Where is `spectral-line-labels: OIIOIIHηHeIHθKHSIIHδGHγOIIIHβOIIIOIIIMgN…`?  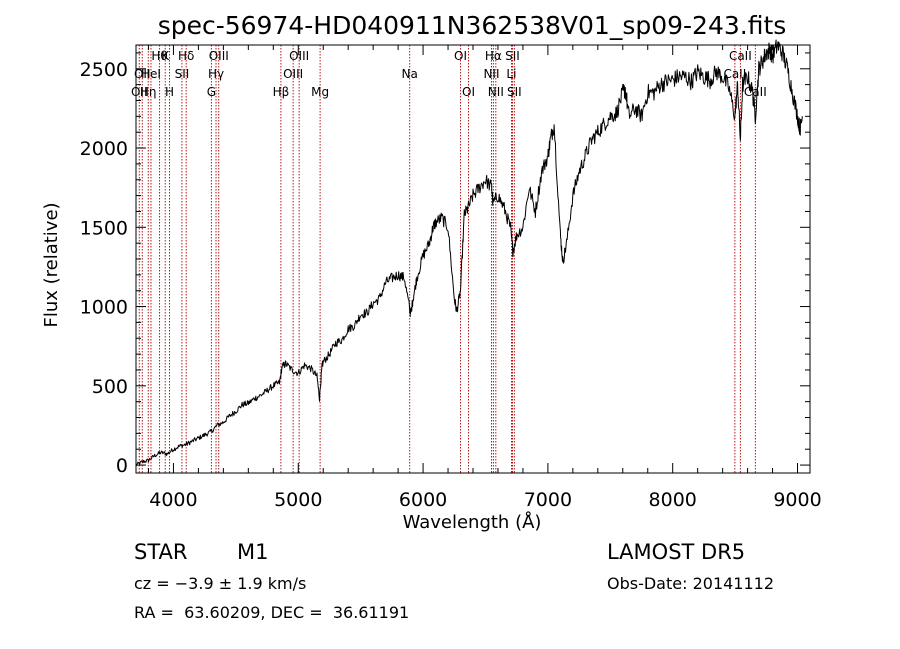
spectral-line-labels: OIIOIIHηHeIHθKHSIIHδGHγOIIIHβOIIIOIIIMgN… is located at coordinates (449, 74).